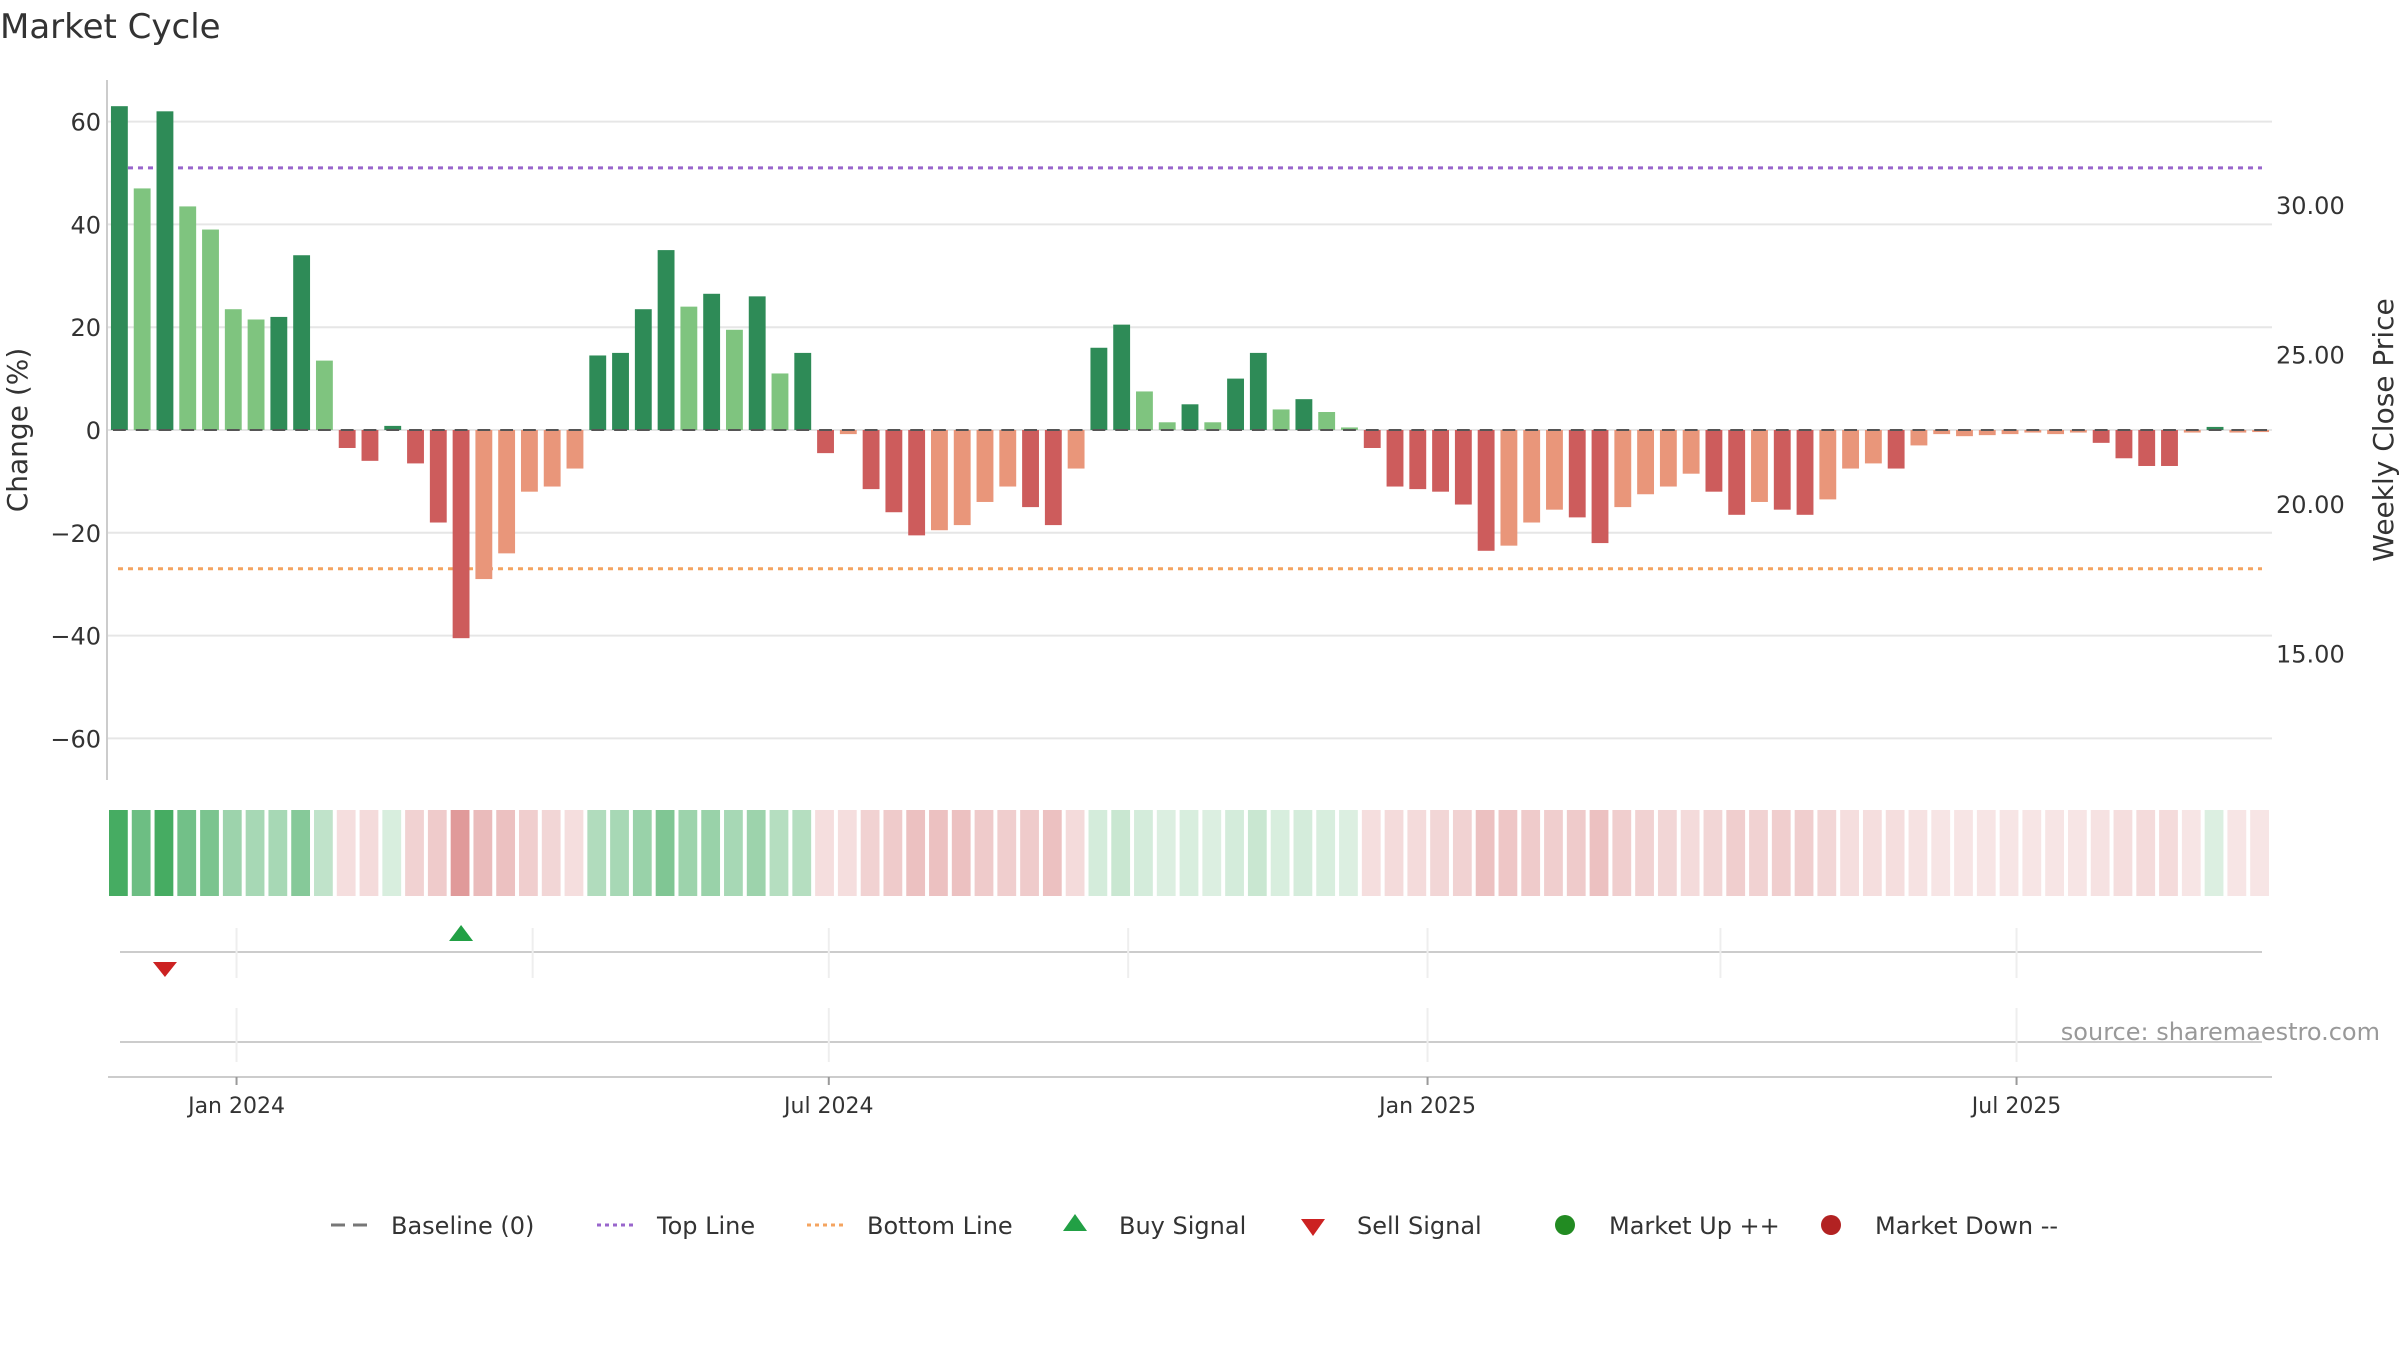  Describe the element at coordinates (235, 1106) in the screenshot. I see `x-tick-label: Jan 2024` at that location.